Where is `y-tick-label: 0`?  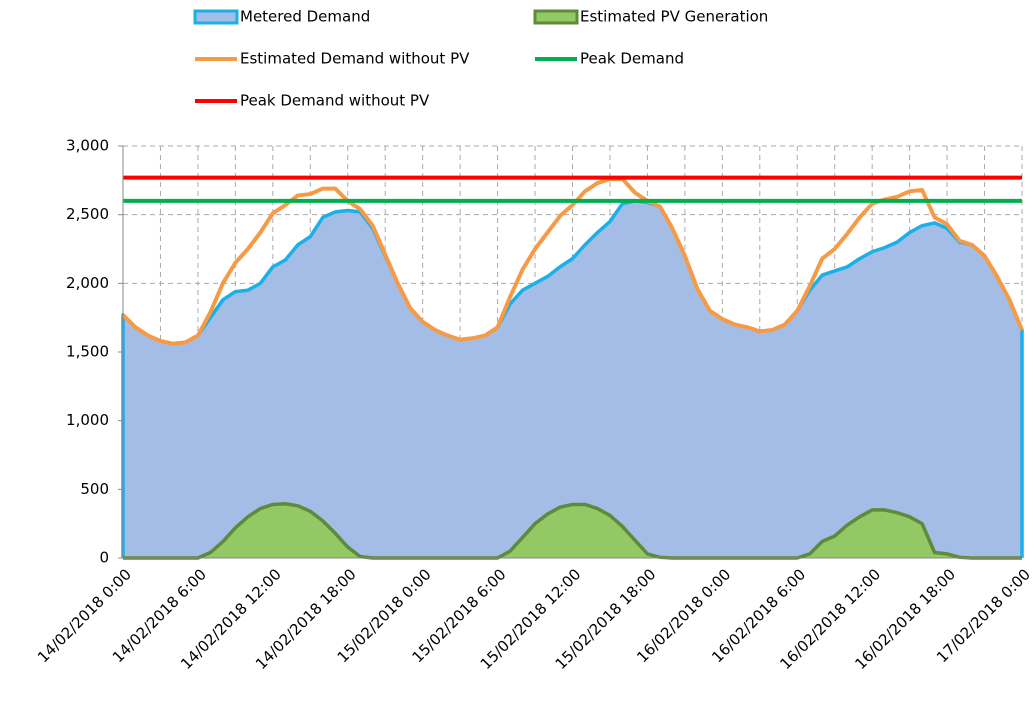 y-tick-label: 0 is located at coordinates (104, 558).